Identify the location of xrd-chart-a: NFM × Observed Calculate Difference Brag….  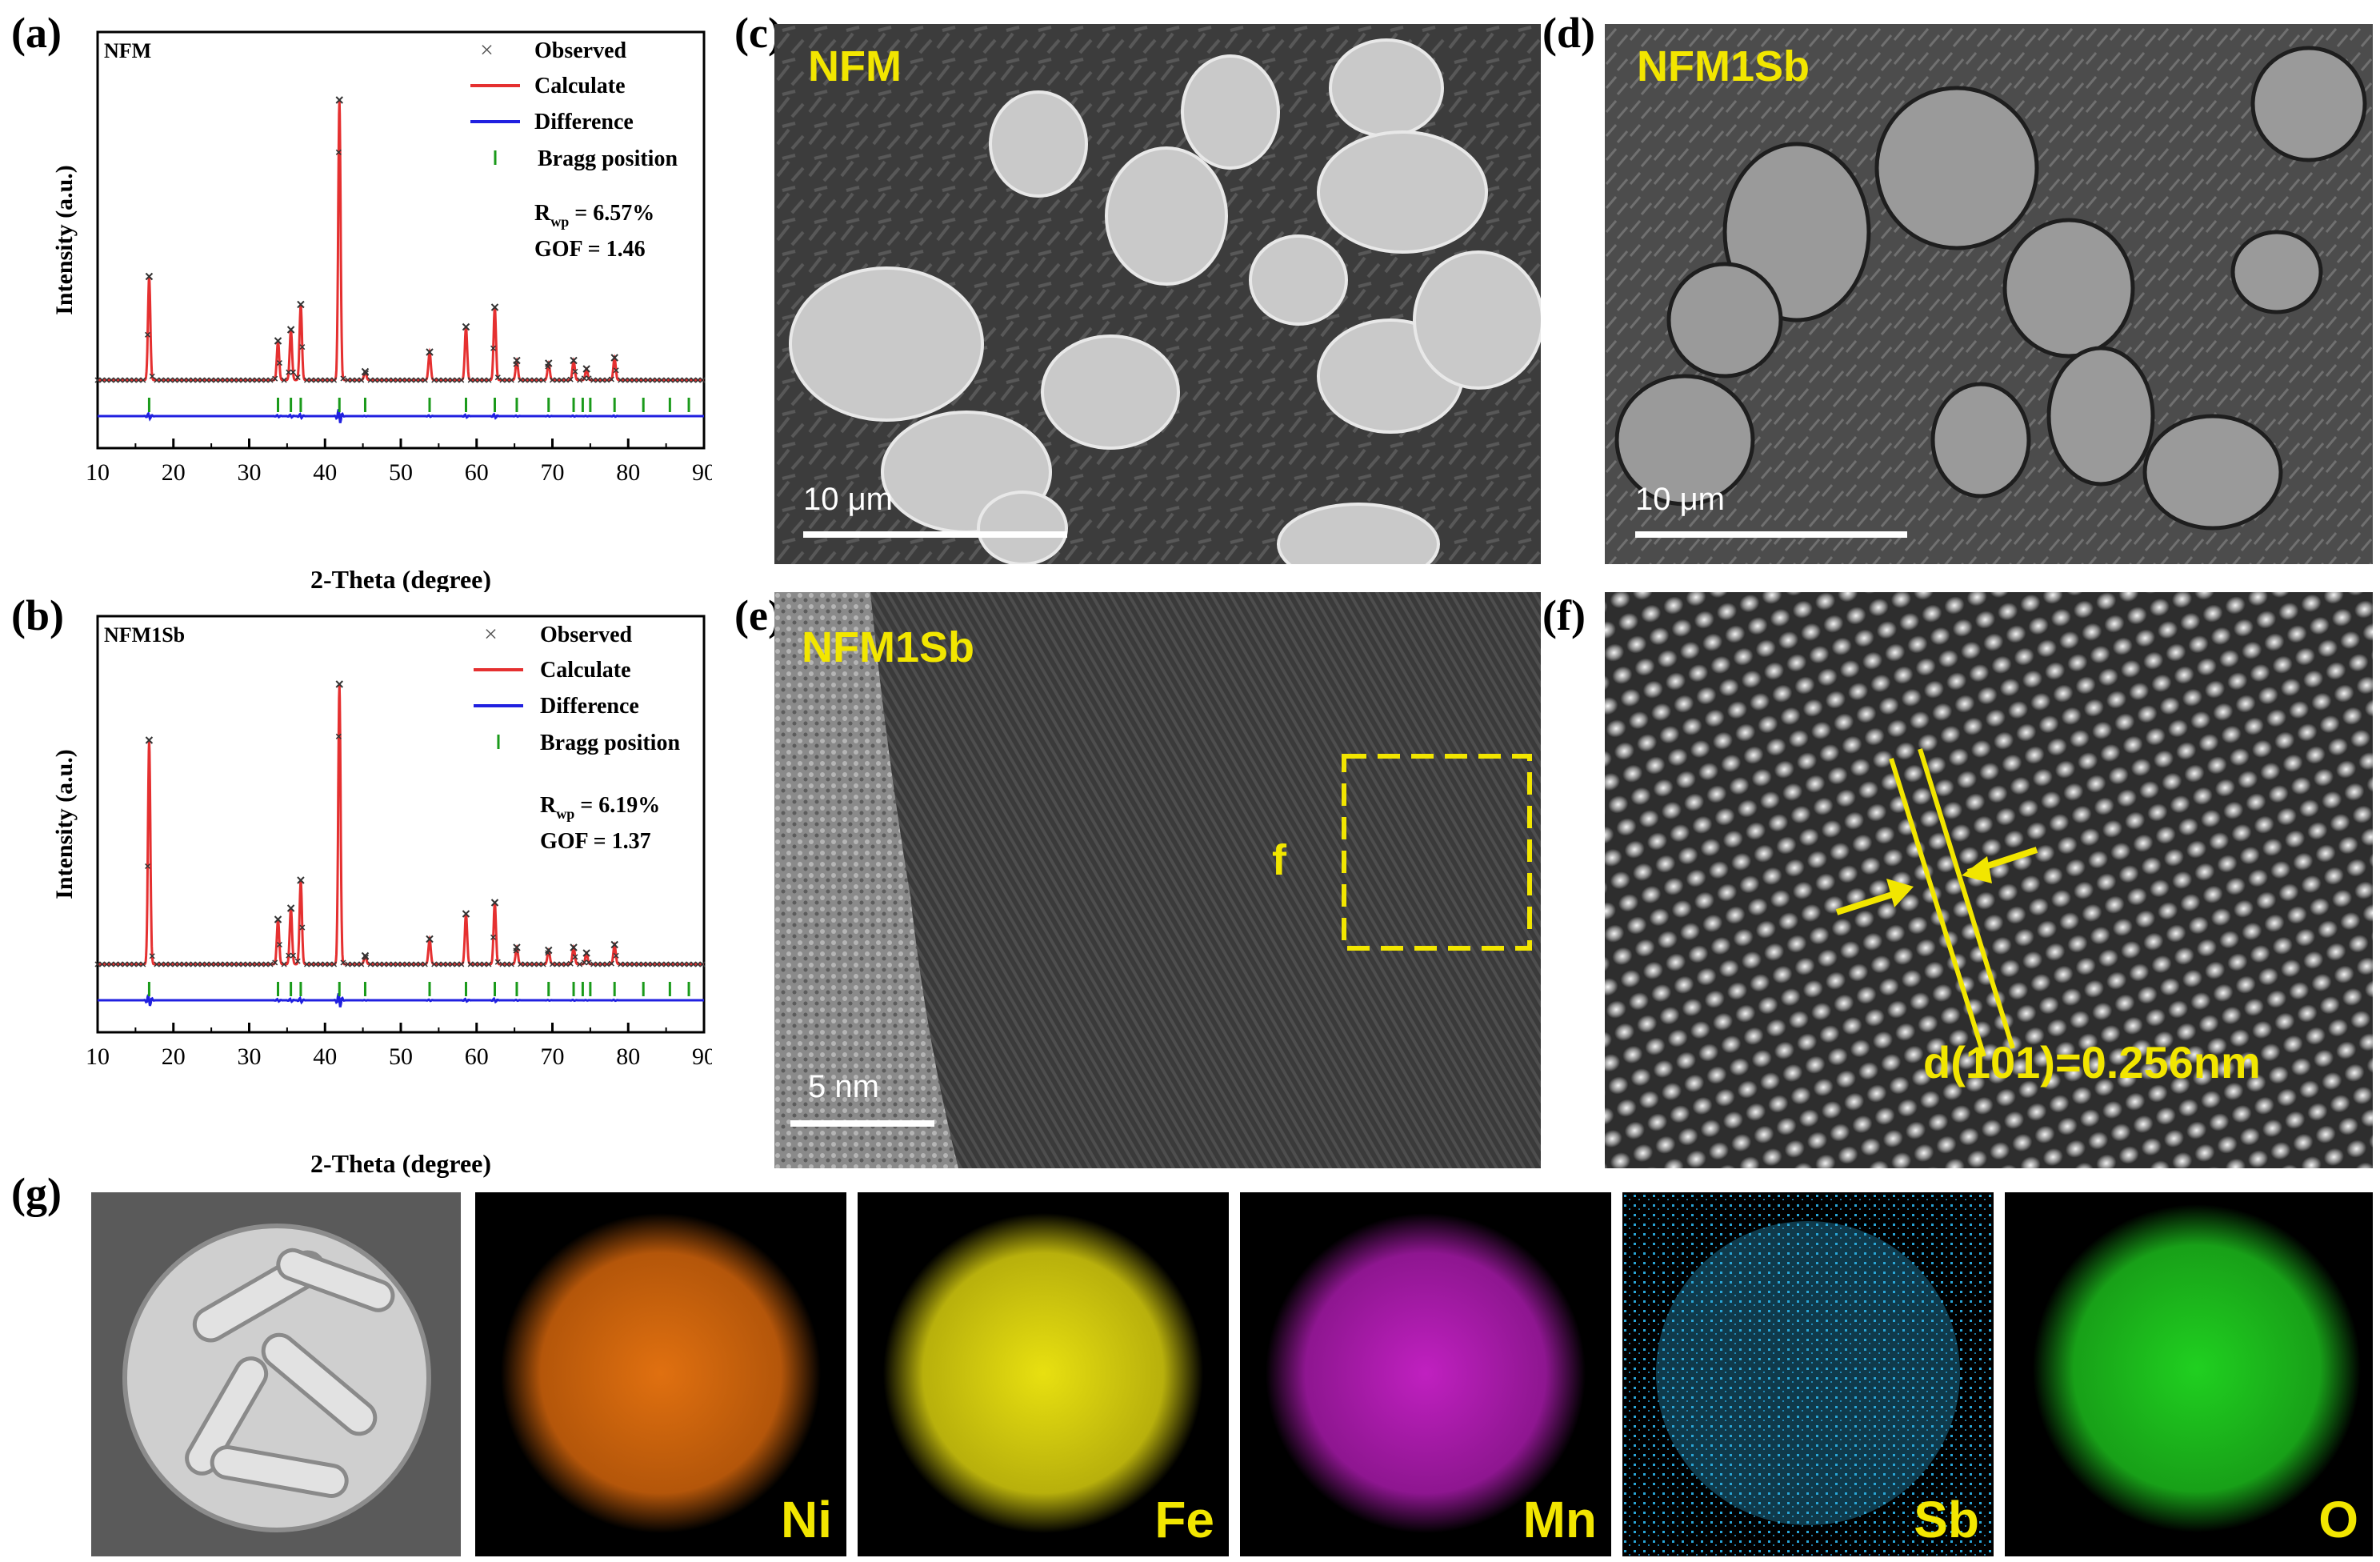
(381, 311).